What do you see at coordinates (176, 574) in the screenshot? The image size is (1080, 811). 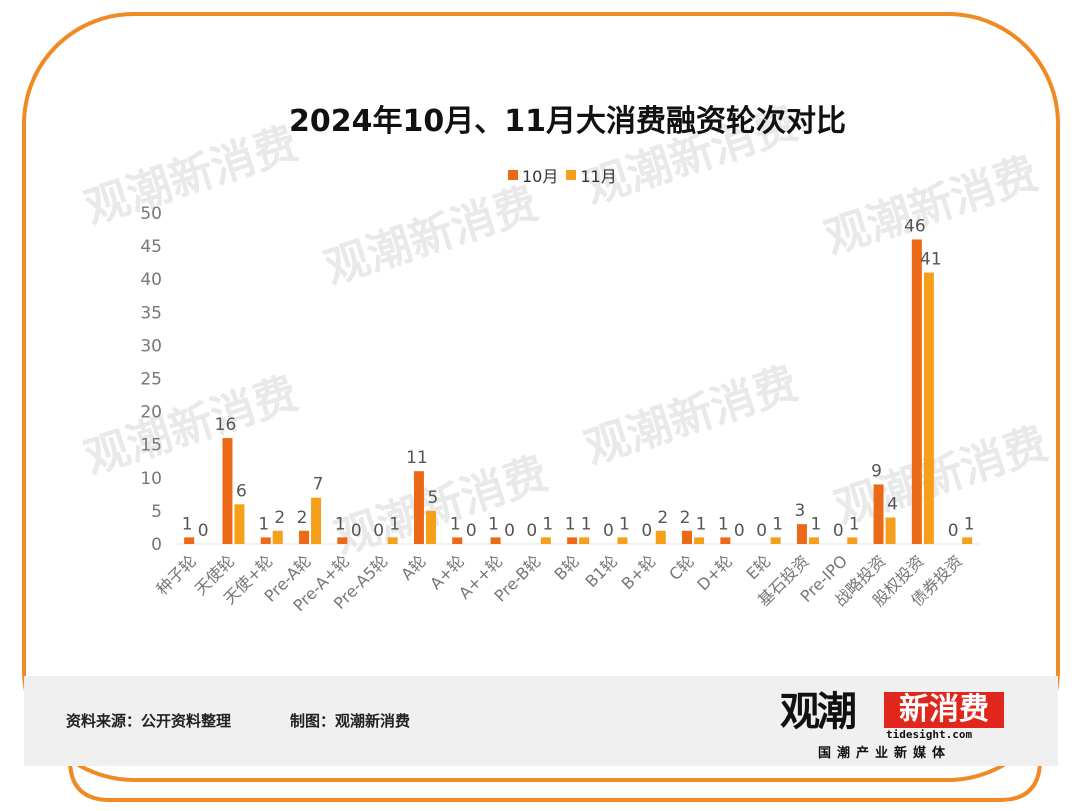 I see `x-tick-label: 种子轮` at bounding box center [176, 574].